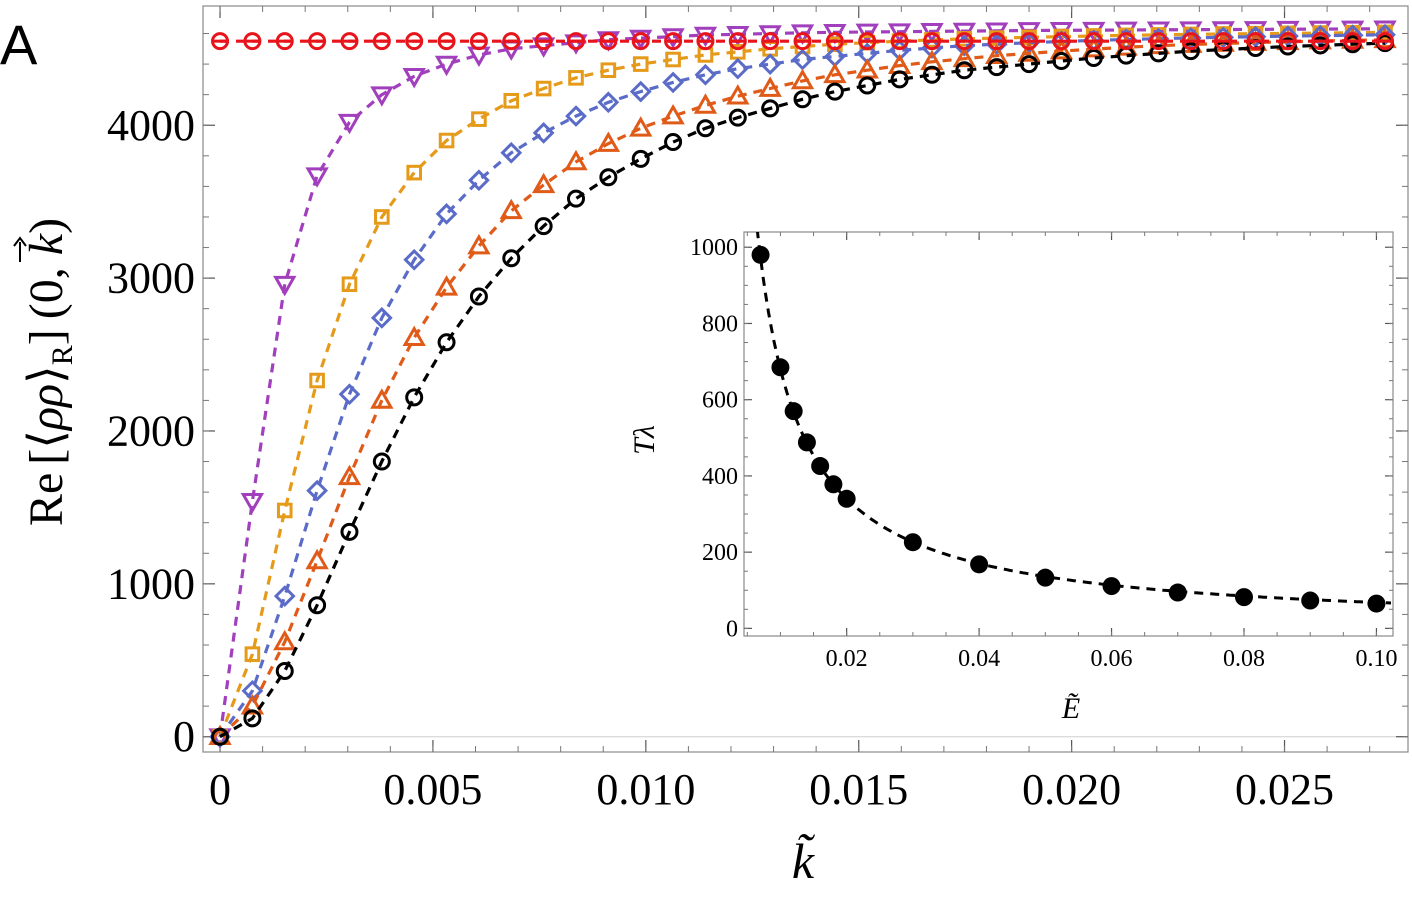  Describe the element at coordinates (184, 736) in the screenshot. I see `main-y-tick-label: 0` at that location.